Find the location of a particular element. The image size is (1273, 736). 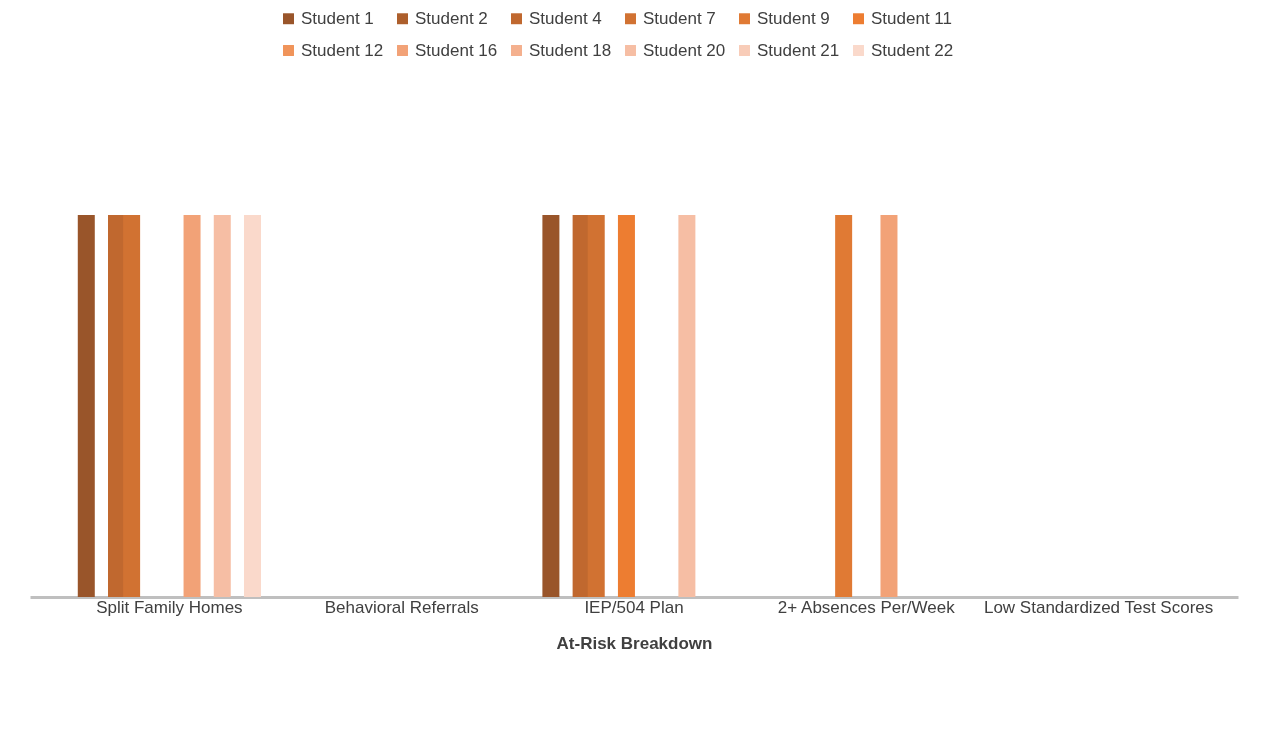

legend-label: Student 1 is located at coordinates (337, 18).